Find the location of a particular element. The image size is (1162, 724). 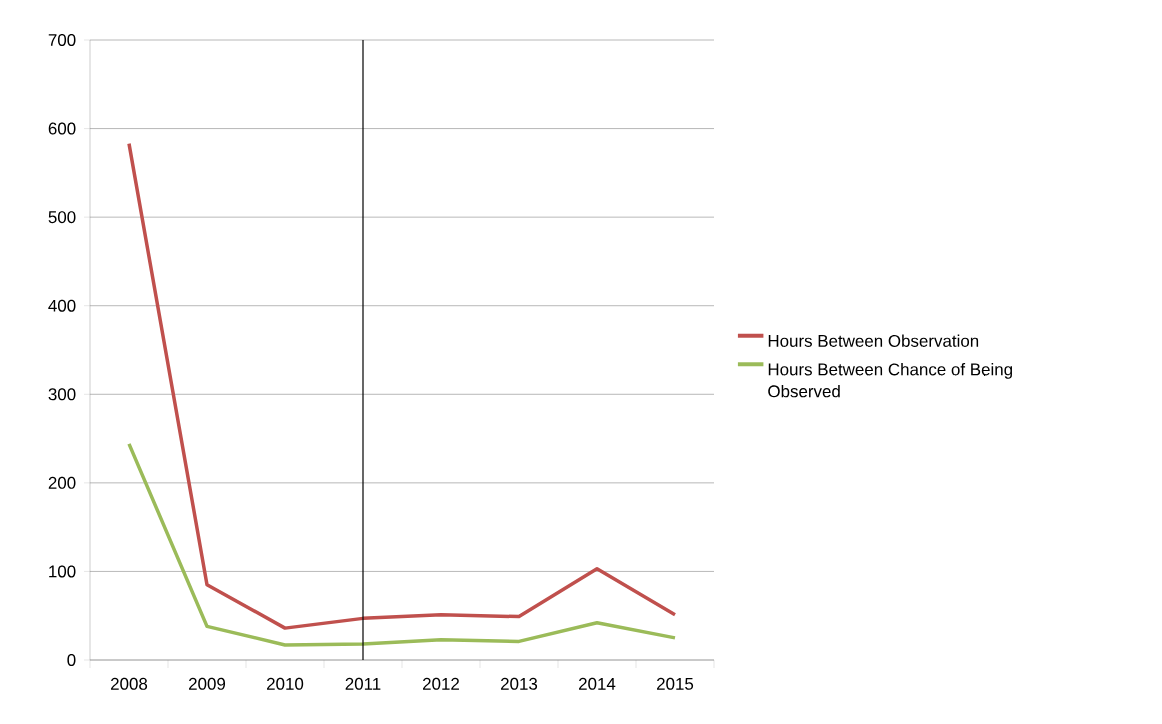

y-tick-label: 600 is located at coordinates (62, 128).